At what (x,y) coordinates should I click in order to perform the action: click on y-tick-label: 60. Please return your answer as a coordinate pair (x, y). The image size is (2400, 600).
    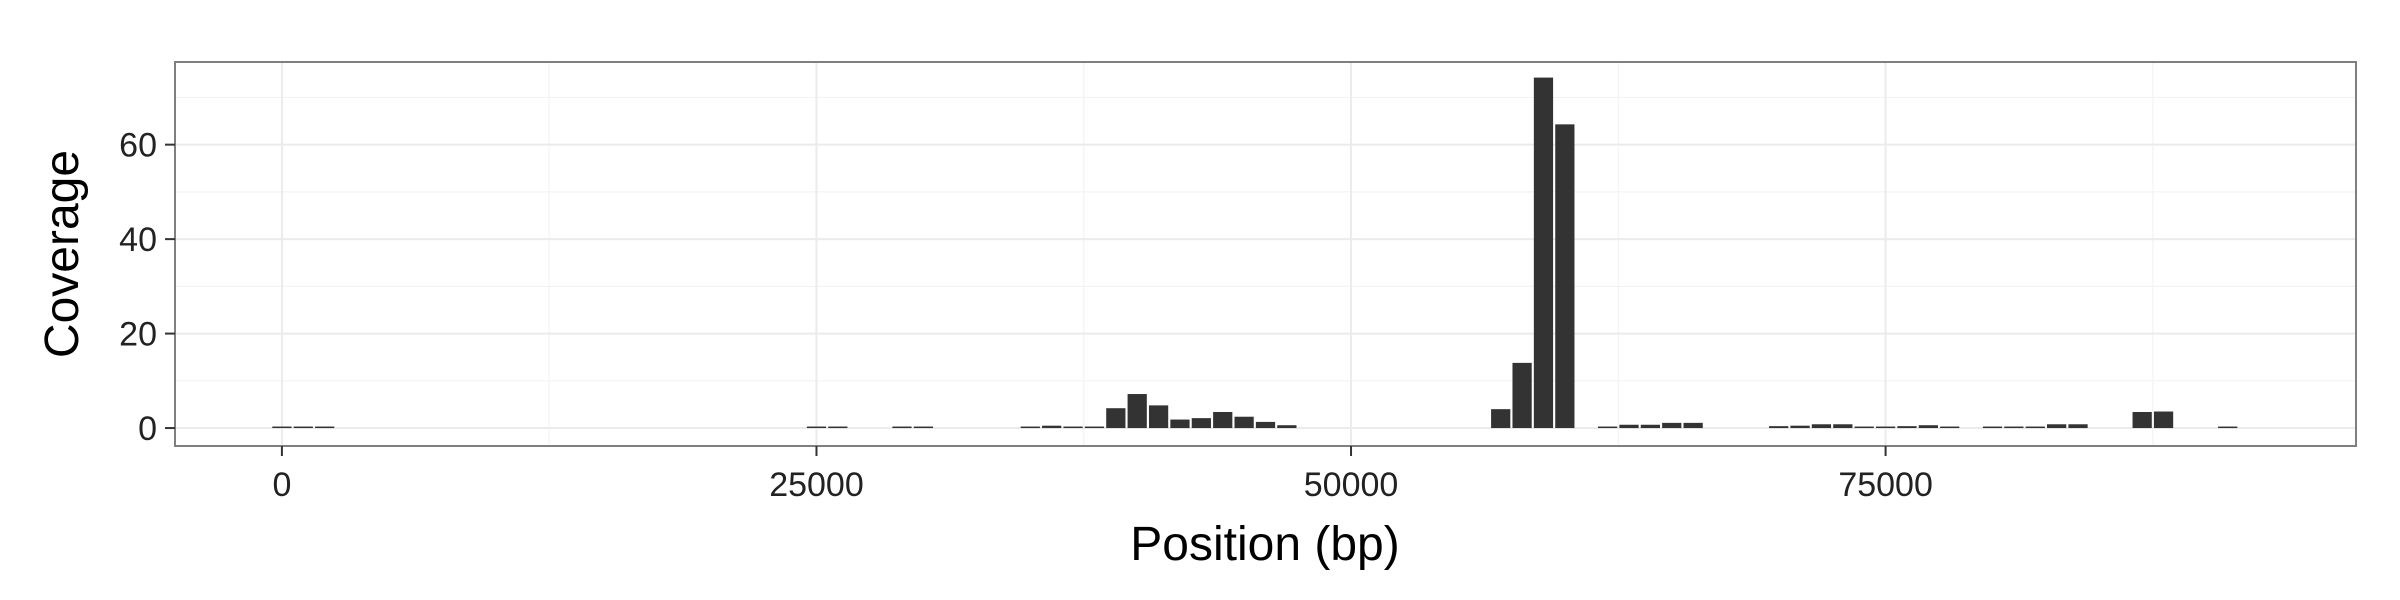
    Looking at the image, I should click on (138, 146).